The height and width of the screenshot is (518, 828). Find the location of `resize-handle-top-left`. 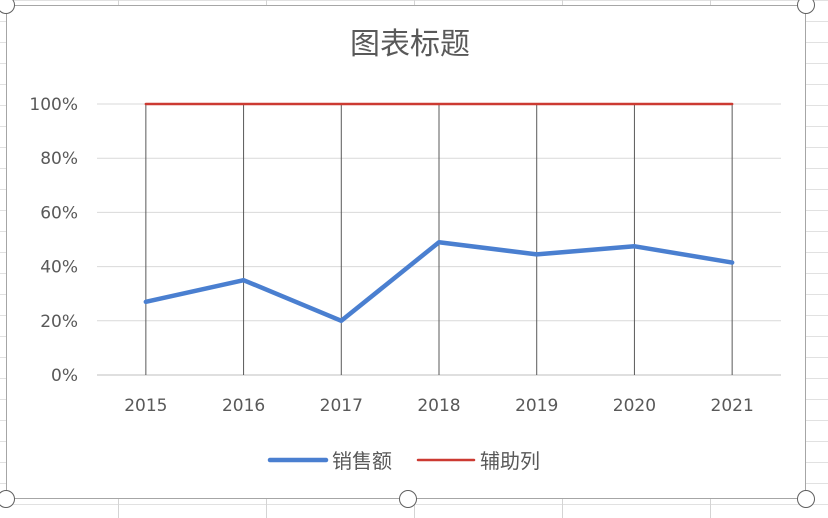

resize-handle-top-left is located at coordinates (7, 7).